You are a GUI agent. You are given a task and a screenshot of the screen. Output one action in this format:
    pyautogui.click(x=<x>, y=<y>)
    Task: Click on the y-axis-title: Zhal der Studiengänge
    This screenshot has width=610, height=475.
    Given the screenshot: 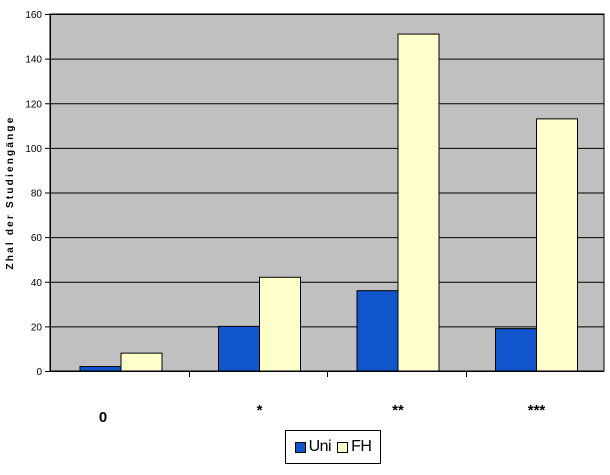 What is the action you would take?
    pyautogui.click(x=10, y=193)
    